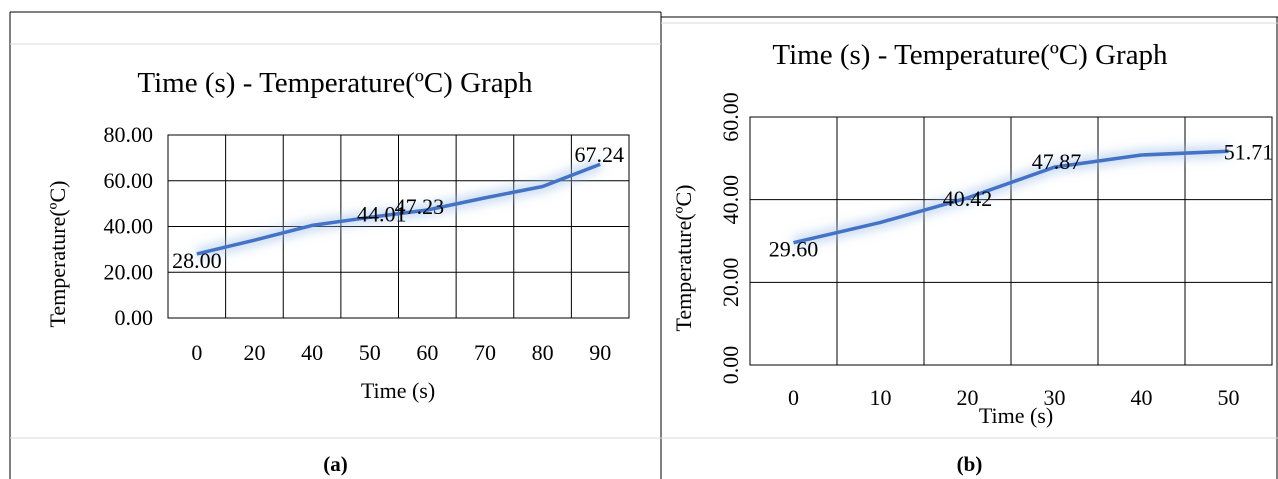  I want to click on chart-b-data-label: 29.60, so click(794, 249).